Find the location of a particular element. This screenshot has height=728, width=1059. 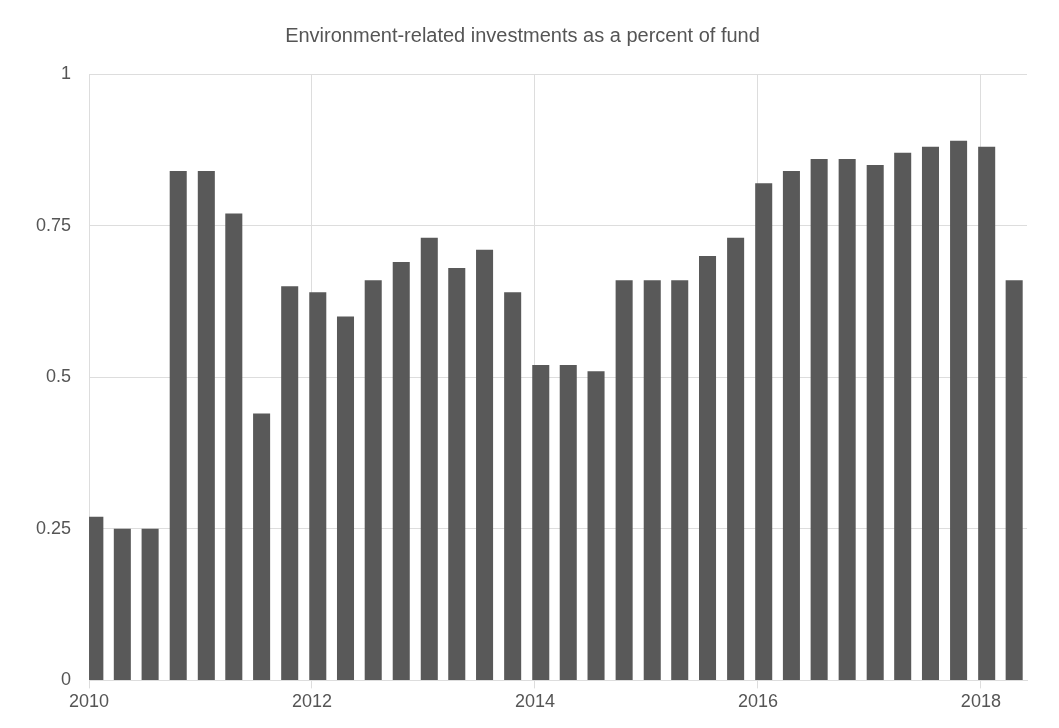

y-tick-label: 0.5 is located at coordinates (59, 376).